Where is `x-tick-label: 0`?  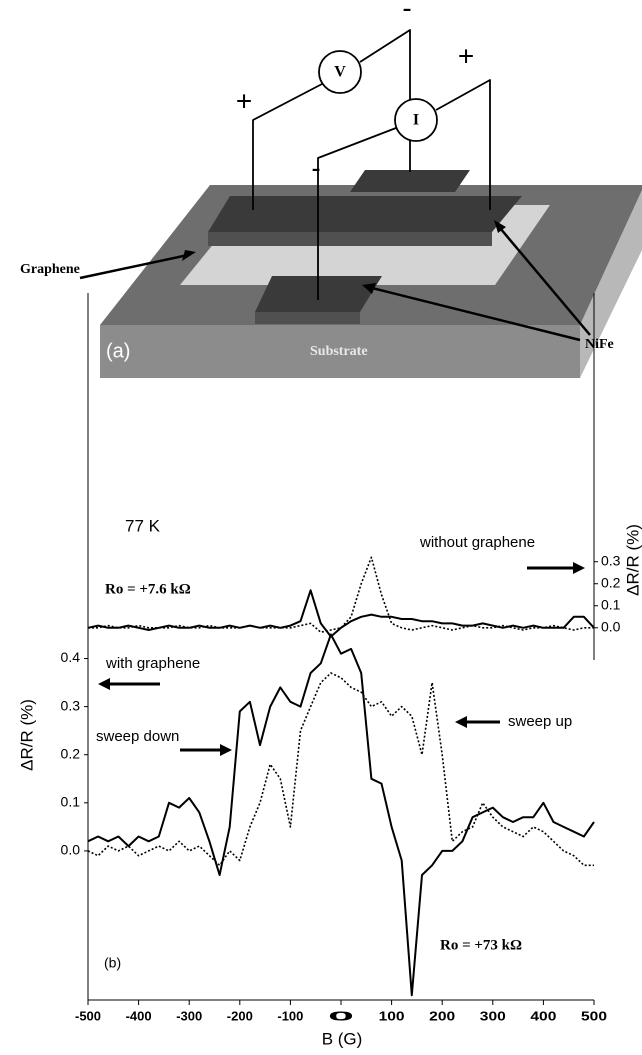
x-tick-label: 0 is located at coordinates (341, 1015).